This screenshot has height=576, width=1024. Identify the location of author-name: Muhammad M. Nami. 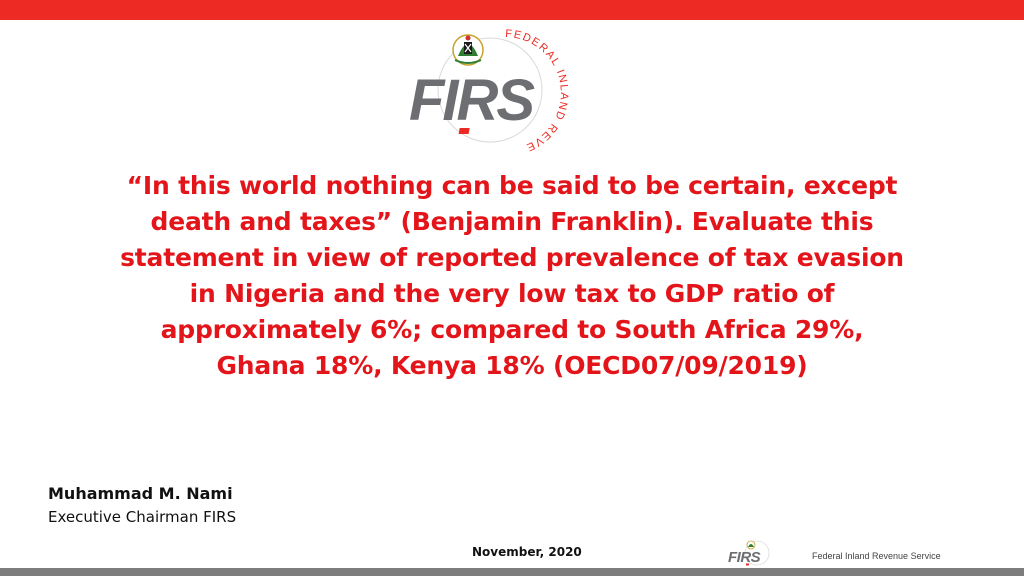
(140, 493).